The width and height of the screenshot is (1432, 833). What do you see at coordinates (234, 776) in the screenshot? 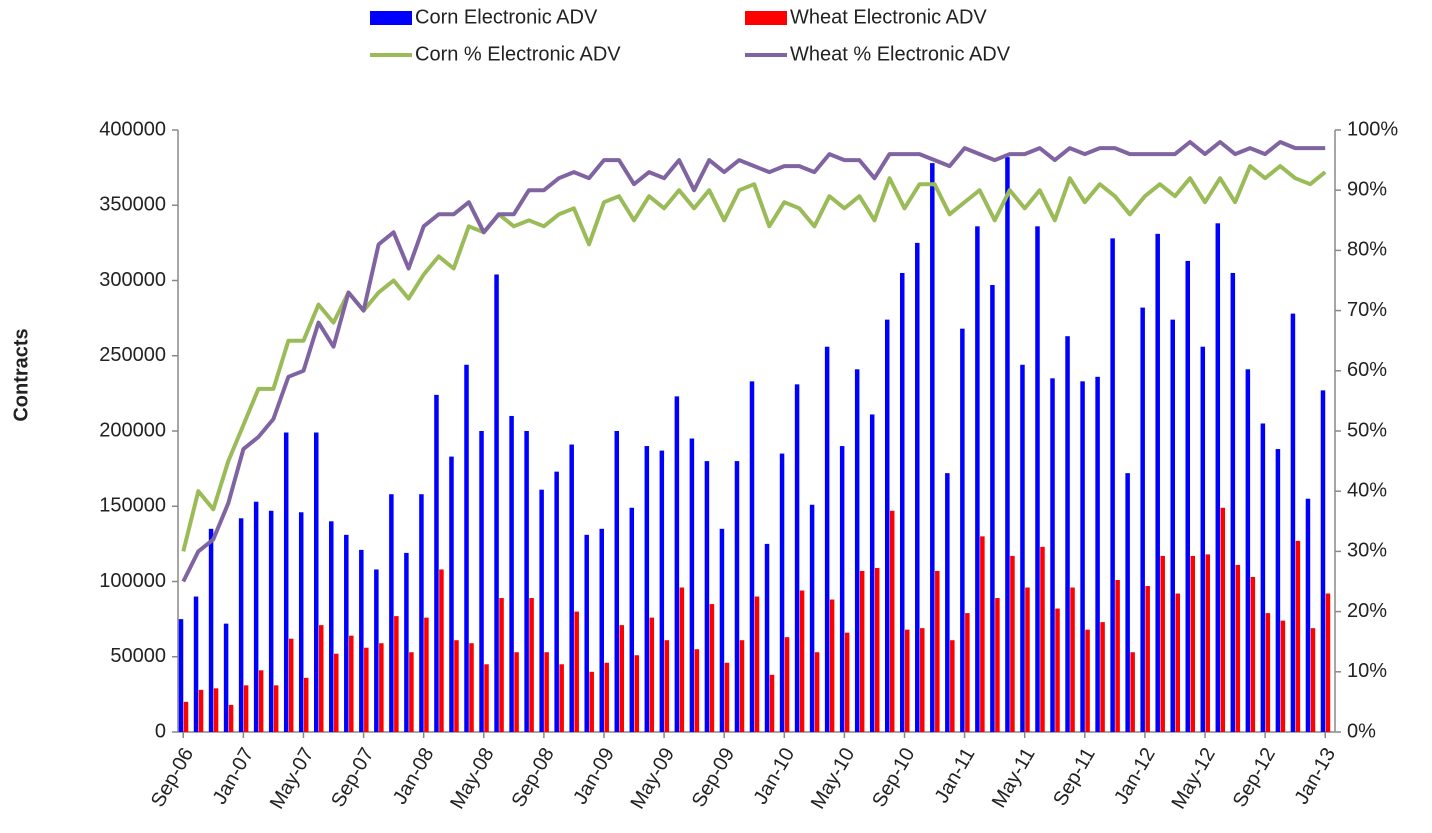
I see `x-tick-label: Jan-07` at bounding box center [234, 776].